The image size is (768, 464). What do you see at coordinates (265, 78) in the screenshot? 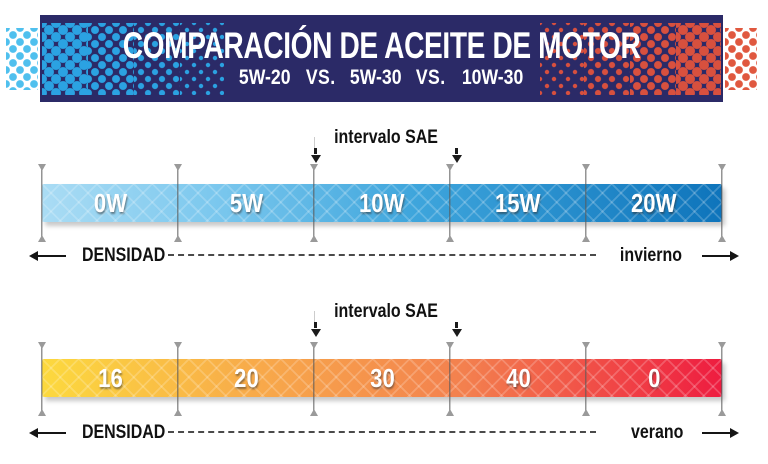
I see `grade-5w20: 5W-20` at bounding box center [265, 78].